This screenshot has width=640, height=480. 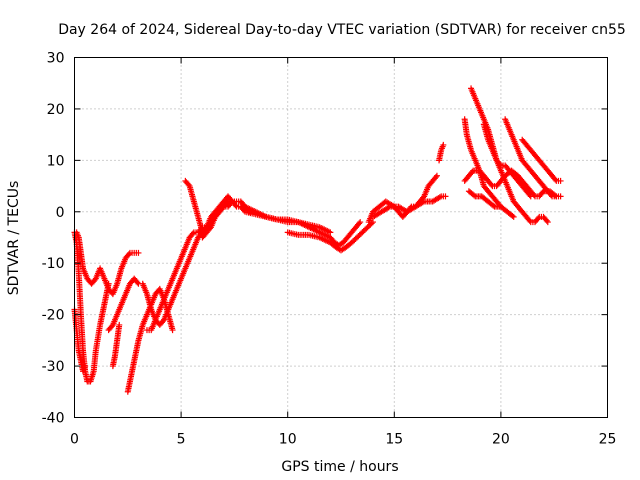 What do you see at coordinates (501, 440) in the screenshot?
I see `x-tick-label: 20` at bounding box center [501, 440].